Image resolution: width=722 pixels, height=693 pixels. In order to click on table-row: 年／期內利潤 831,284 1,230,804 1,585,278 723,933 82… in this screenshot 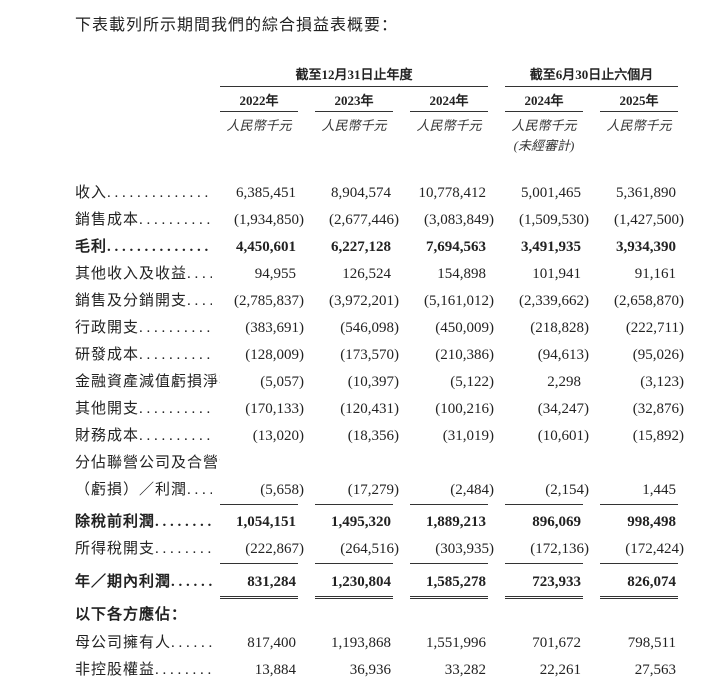, I will do `click(361, 584)`.